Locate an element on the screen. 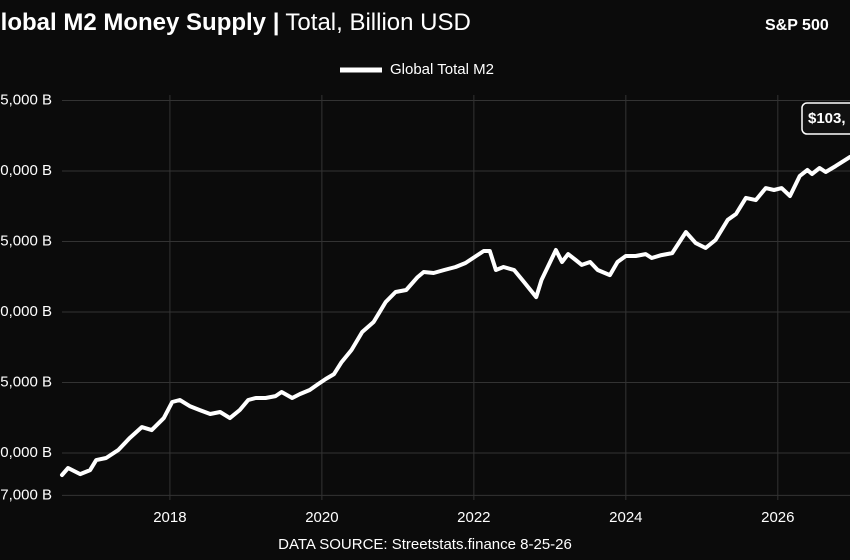 The height and width of the screenshot is (560, 850). tooltip: $103, is located at coordinates (825, 118).